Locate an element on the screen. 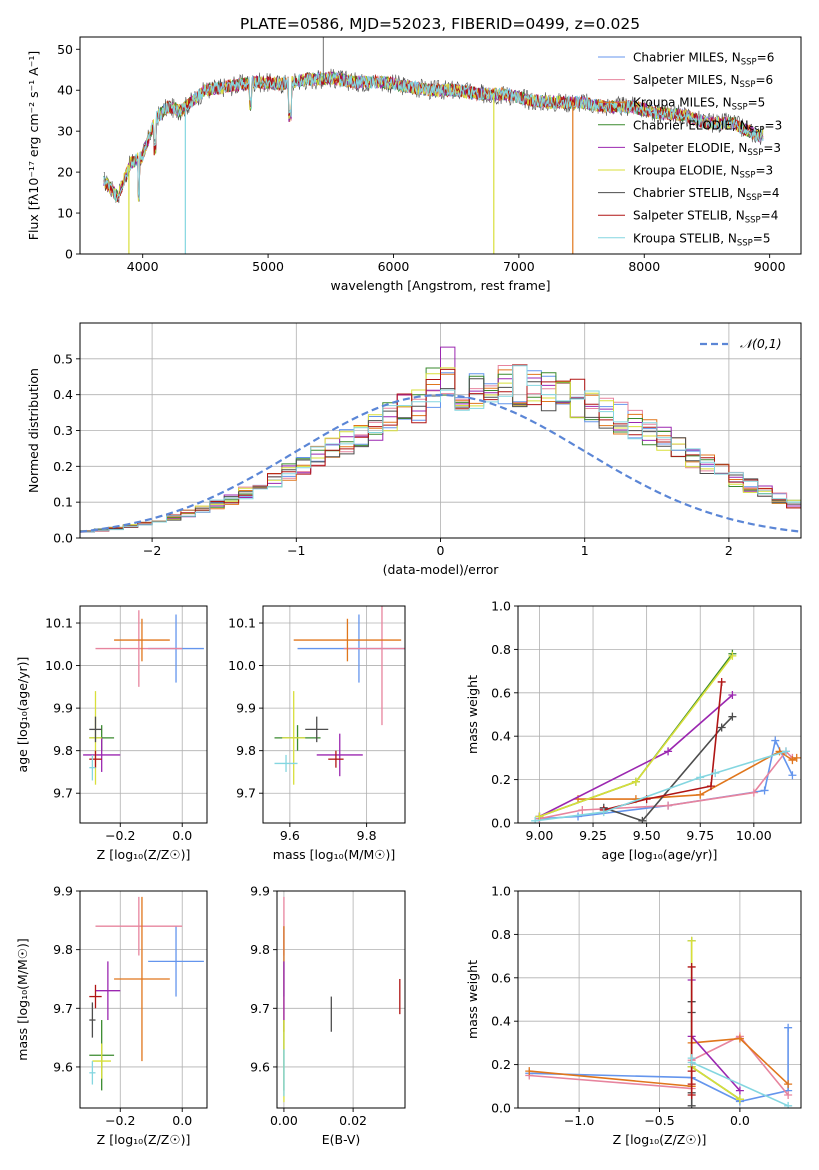  legend-label: Chabrier ELODIE, NSSP=3 is located at coordinates (707, 126).